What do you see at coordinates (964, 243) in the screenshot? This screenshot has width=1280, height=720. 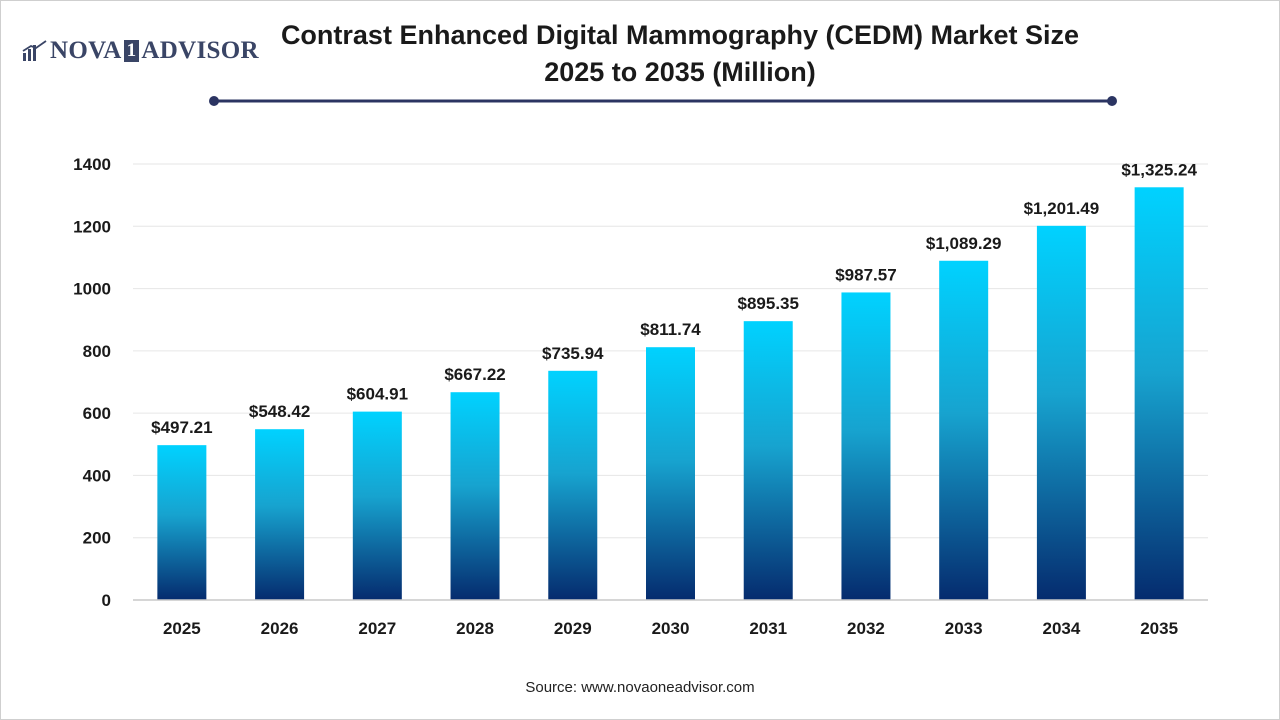 I see `data-label: $1,089.29` at bounding box center [964, 243].